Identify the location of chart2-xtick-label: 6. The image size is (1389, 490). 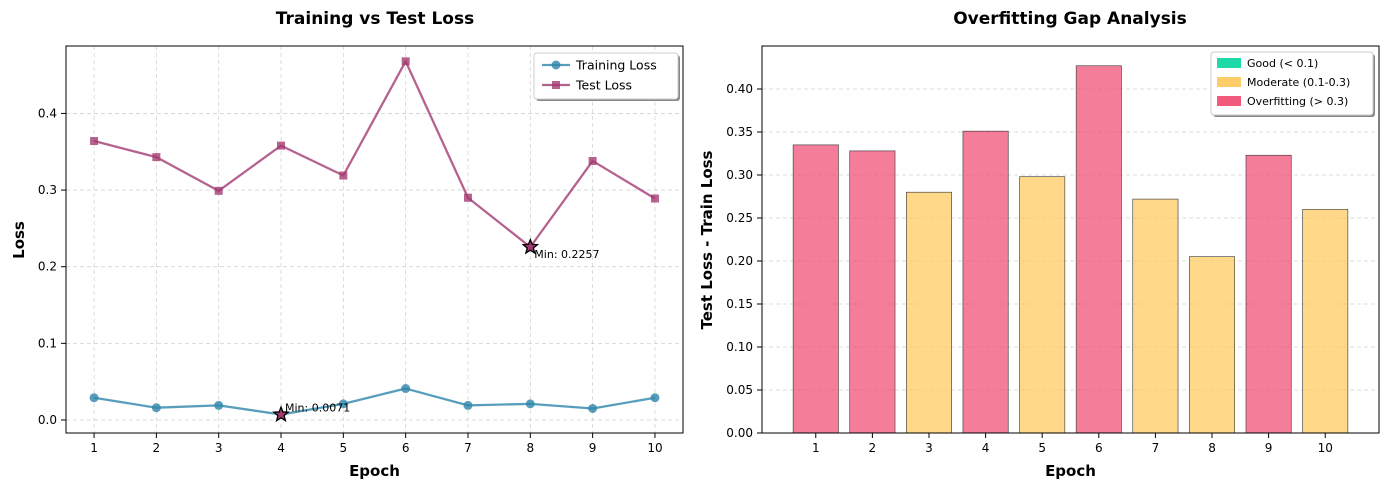
(1099, 448).